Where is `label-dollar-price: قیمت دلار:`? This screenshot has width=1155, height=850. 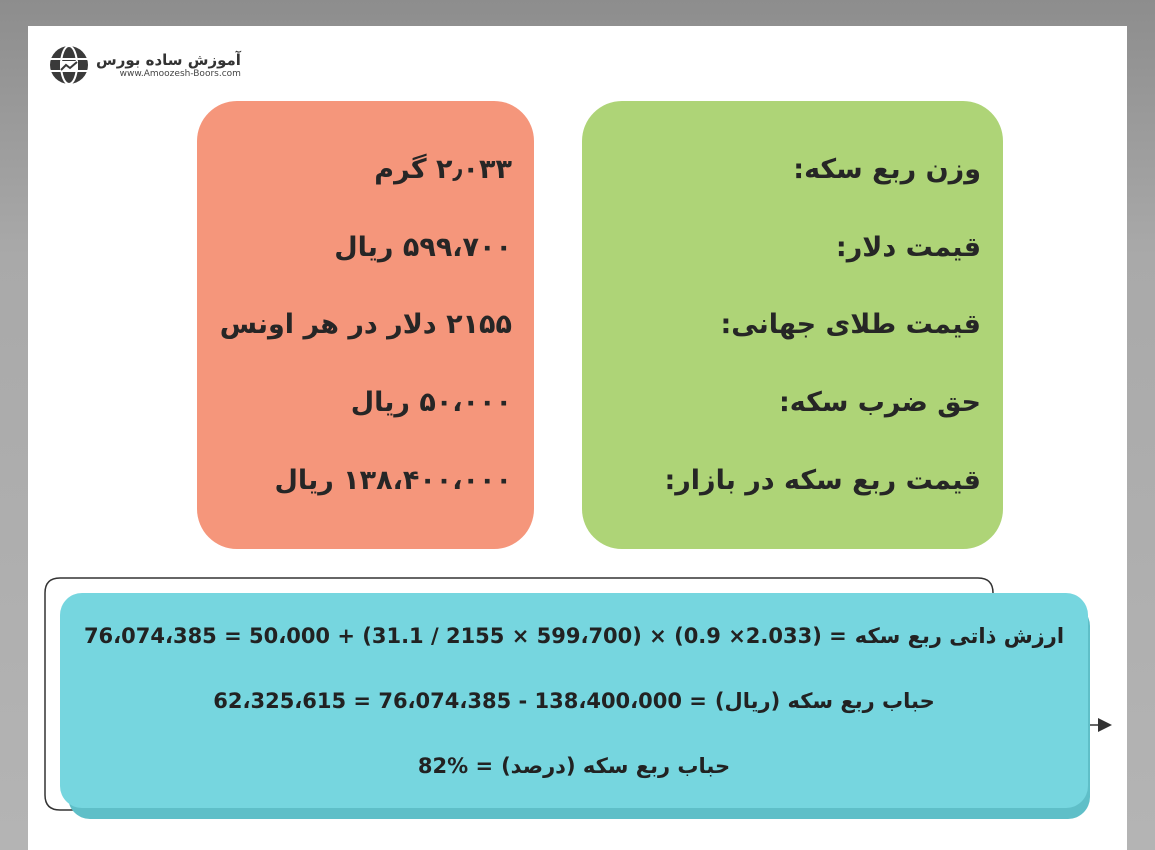
label-dollar-price: قیمت دلار: is located at coordinates (908, 247).